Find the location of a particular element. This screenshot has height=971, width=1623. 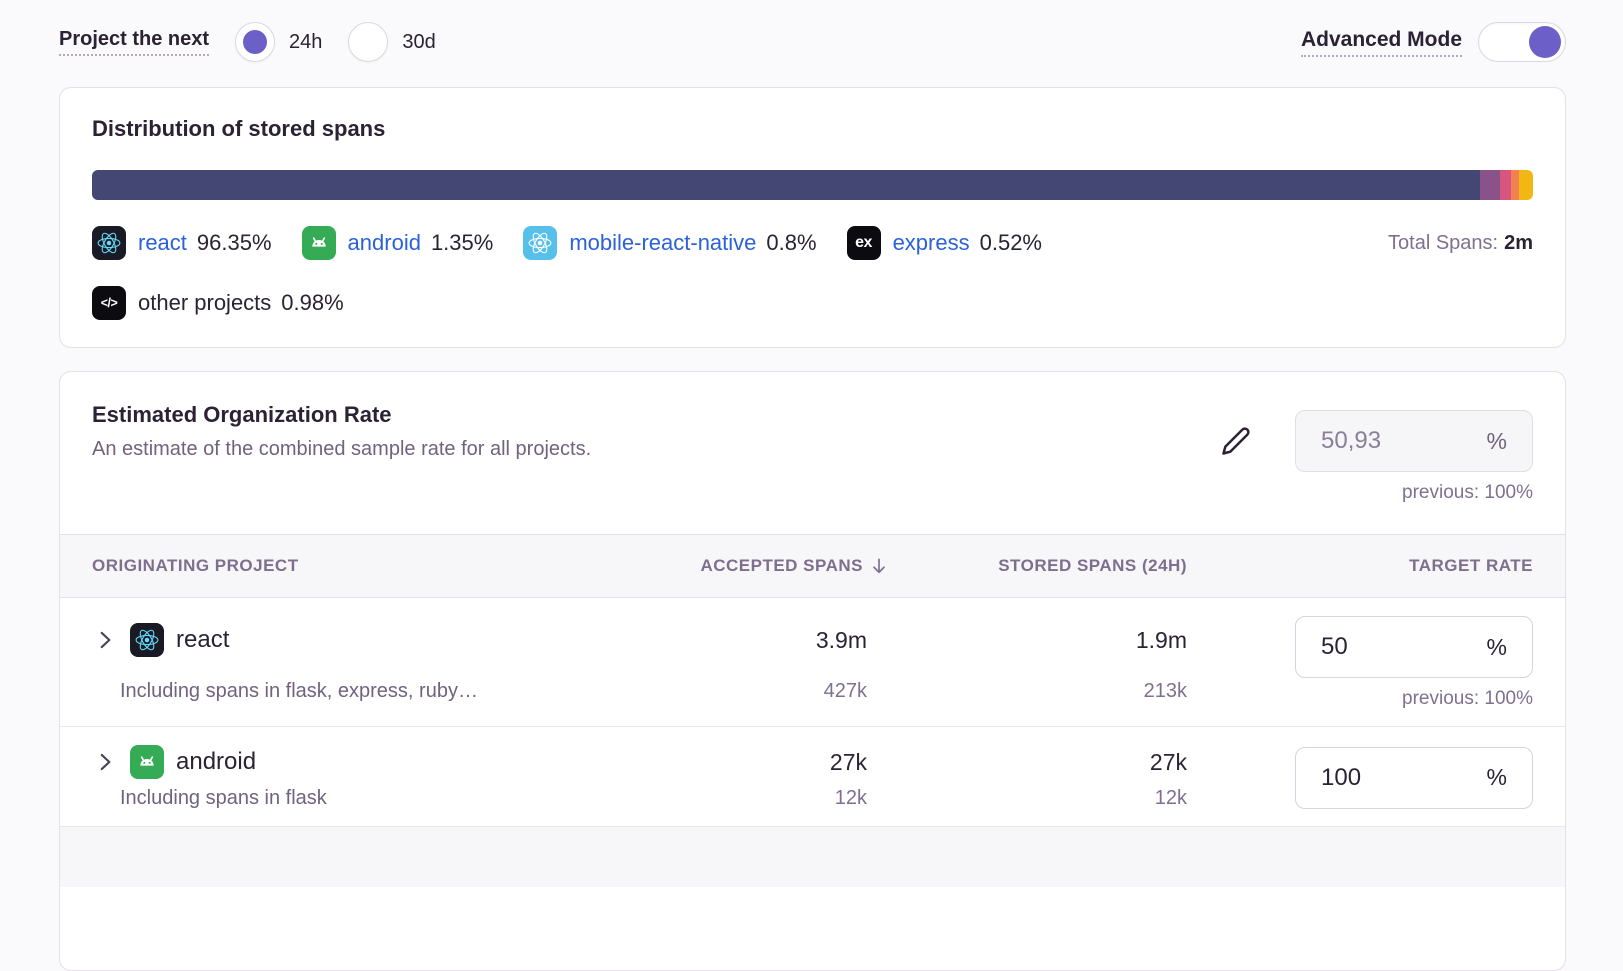

accepted-spans-value: 3.9m is located at coordinates (841, 639).